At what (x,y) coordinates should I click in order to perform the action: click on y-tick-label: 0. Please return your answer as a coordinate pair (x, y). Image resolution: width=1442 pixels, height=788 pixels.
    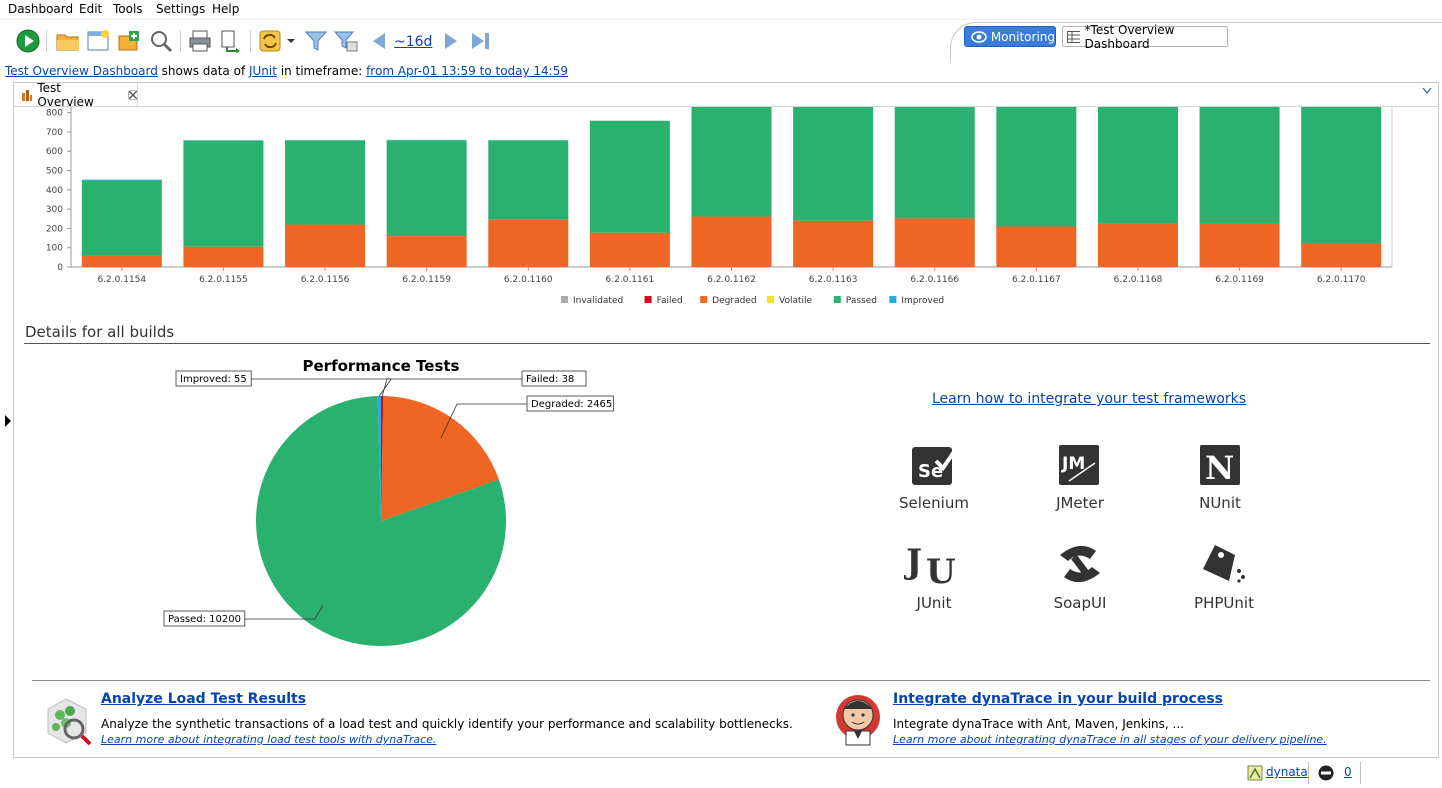
    Looking at the image, I should click on (60, 268).